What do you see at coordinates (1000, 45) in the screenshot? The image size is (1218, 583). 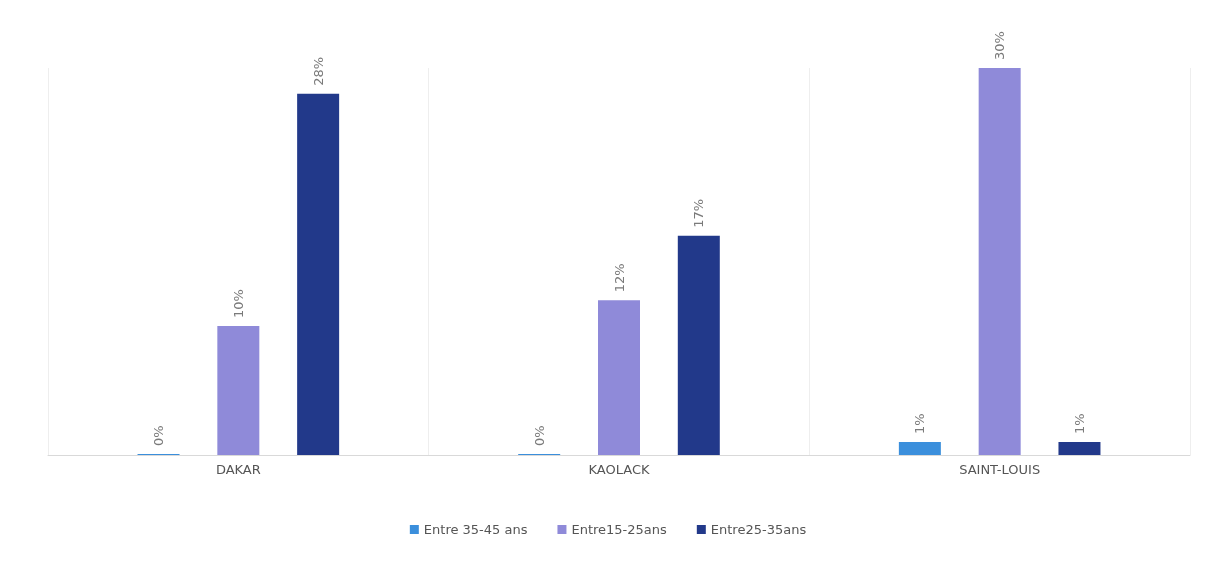 I see `data-label: 30%` at bounding box center [1000, 45].